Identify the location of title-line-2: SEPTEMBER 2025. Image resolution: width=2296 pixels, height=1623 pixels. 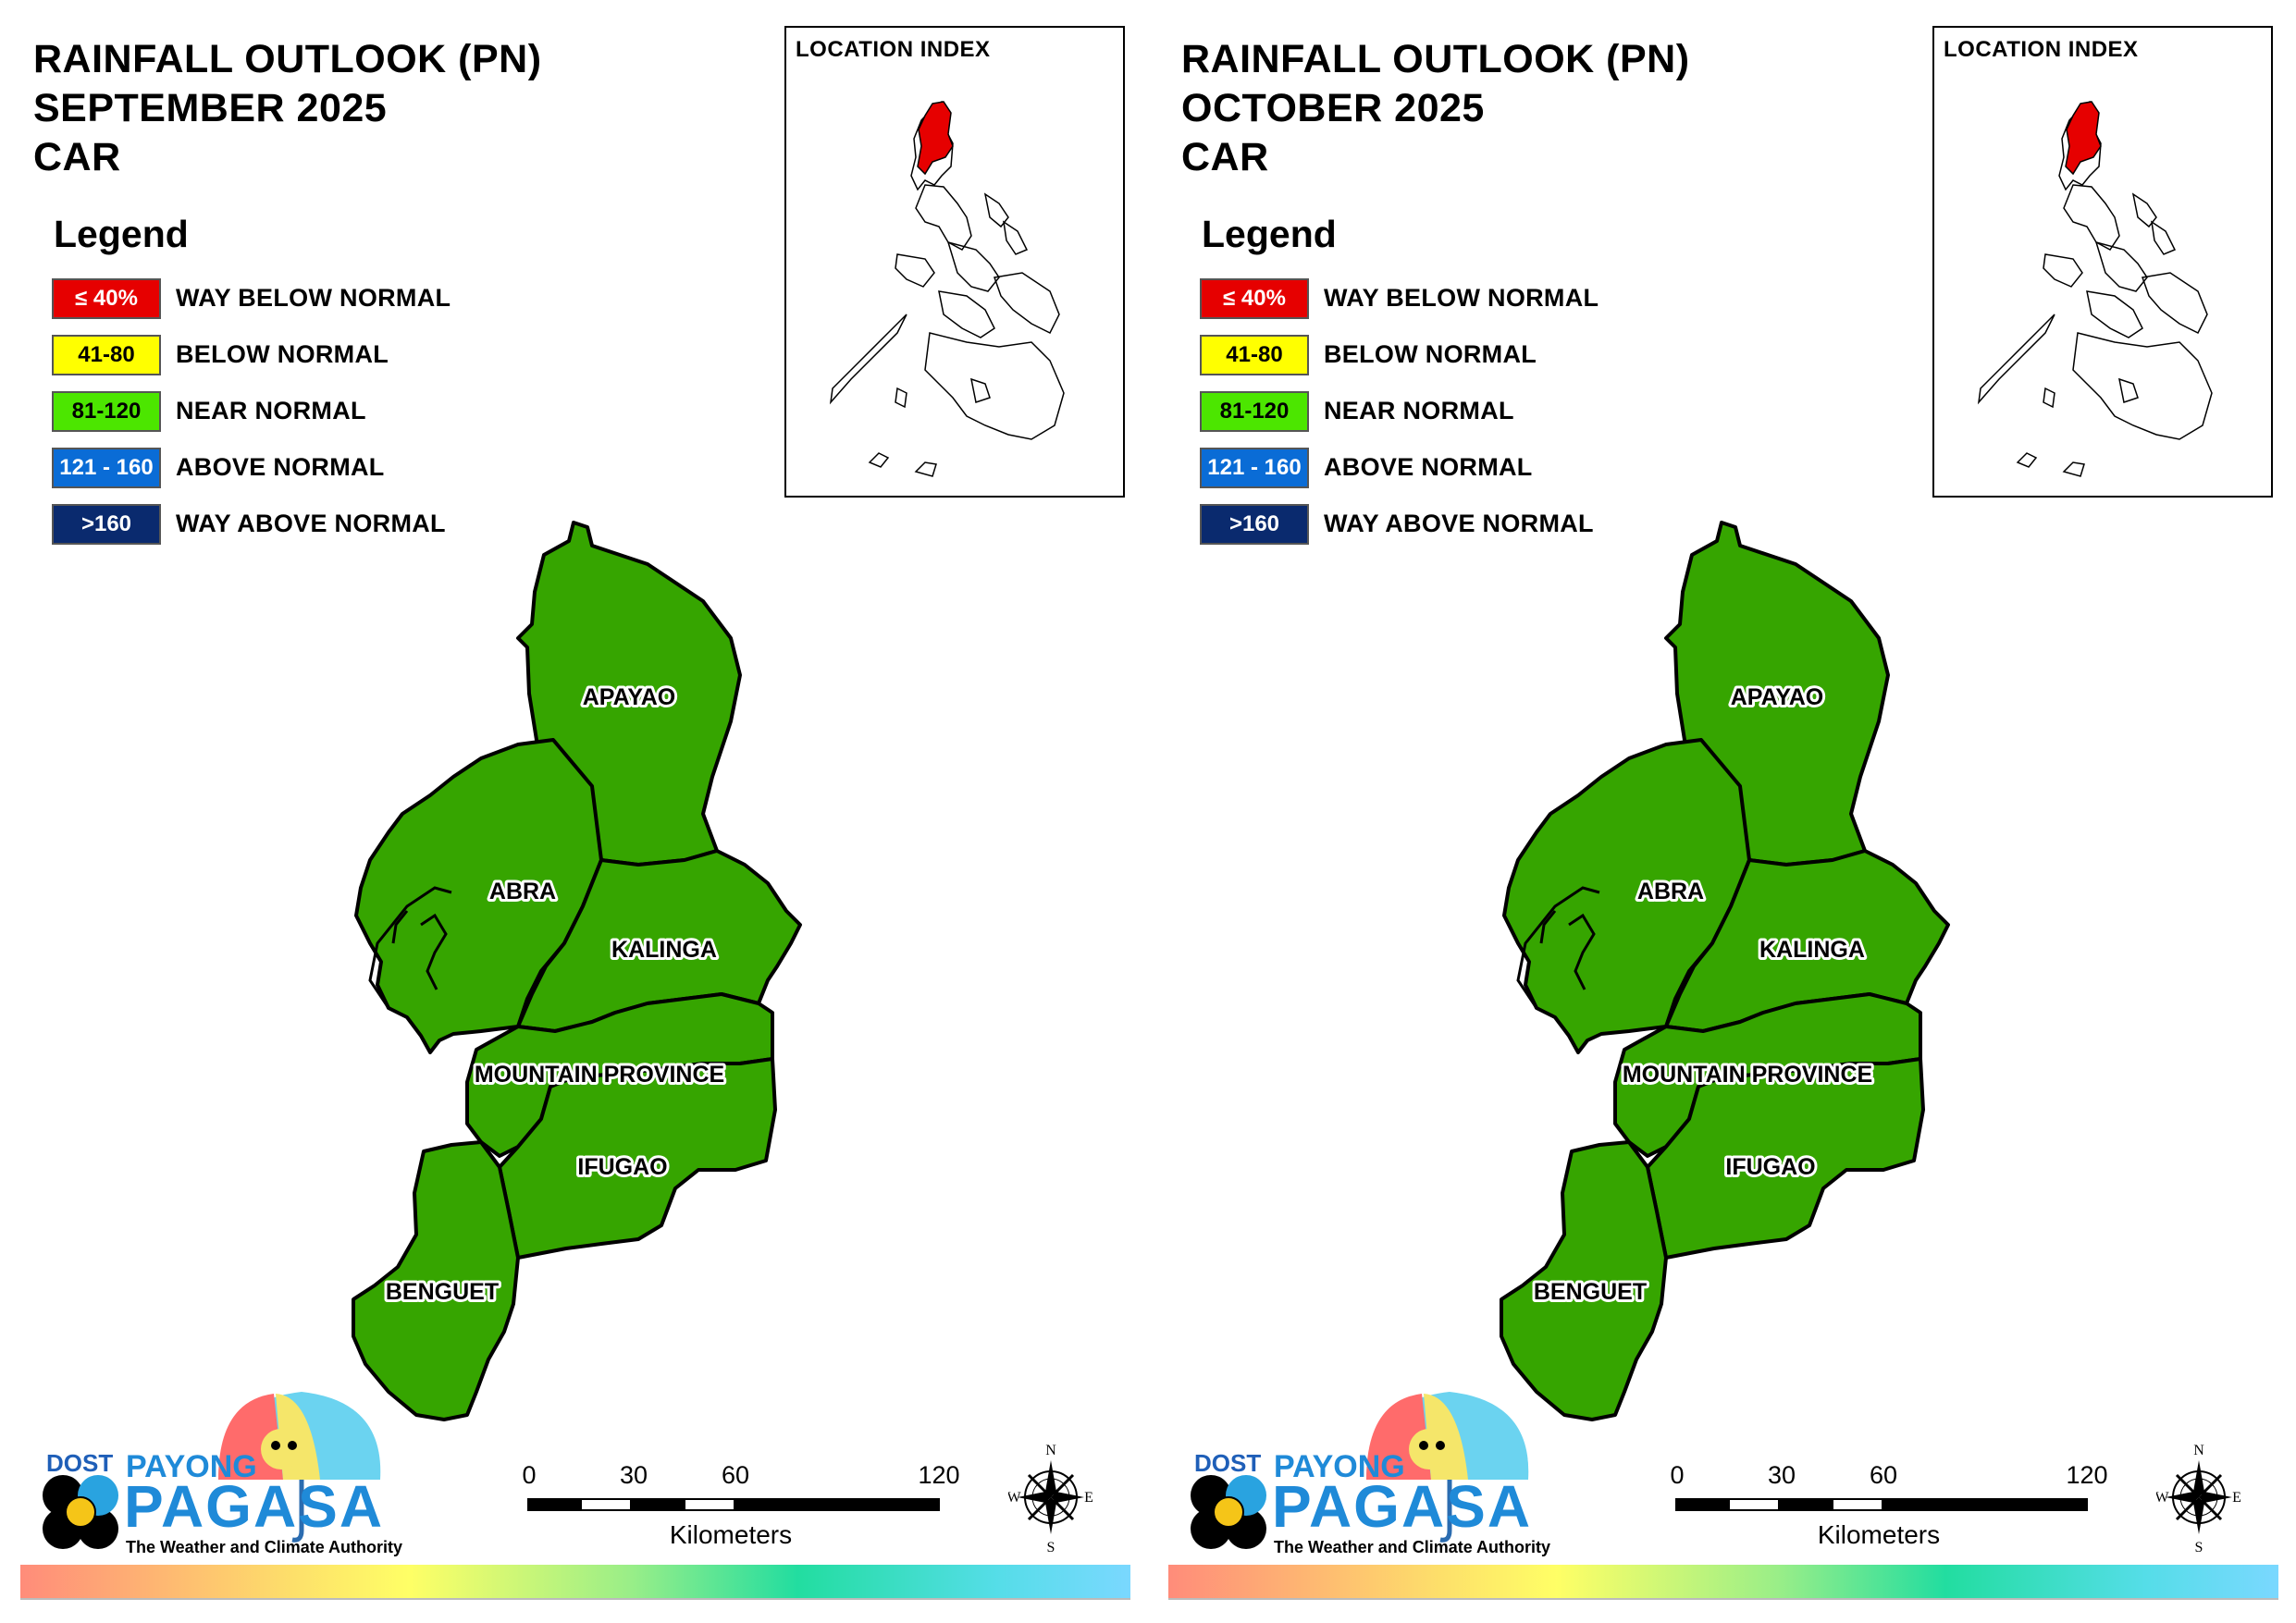
(210, 108).